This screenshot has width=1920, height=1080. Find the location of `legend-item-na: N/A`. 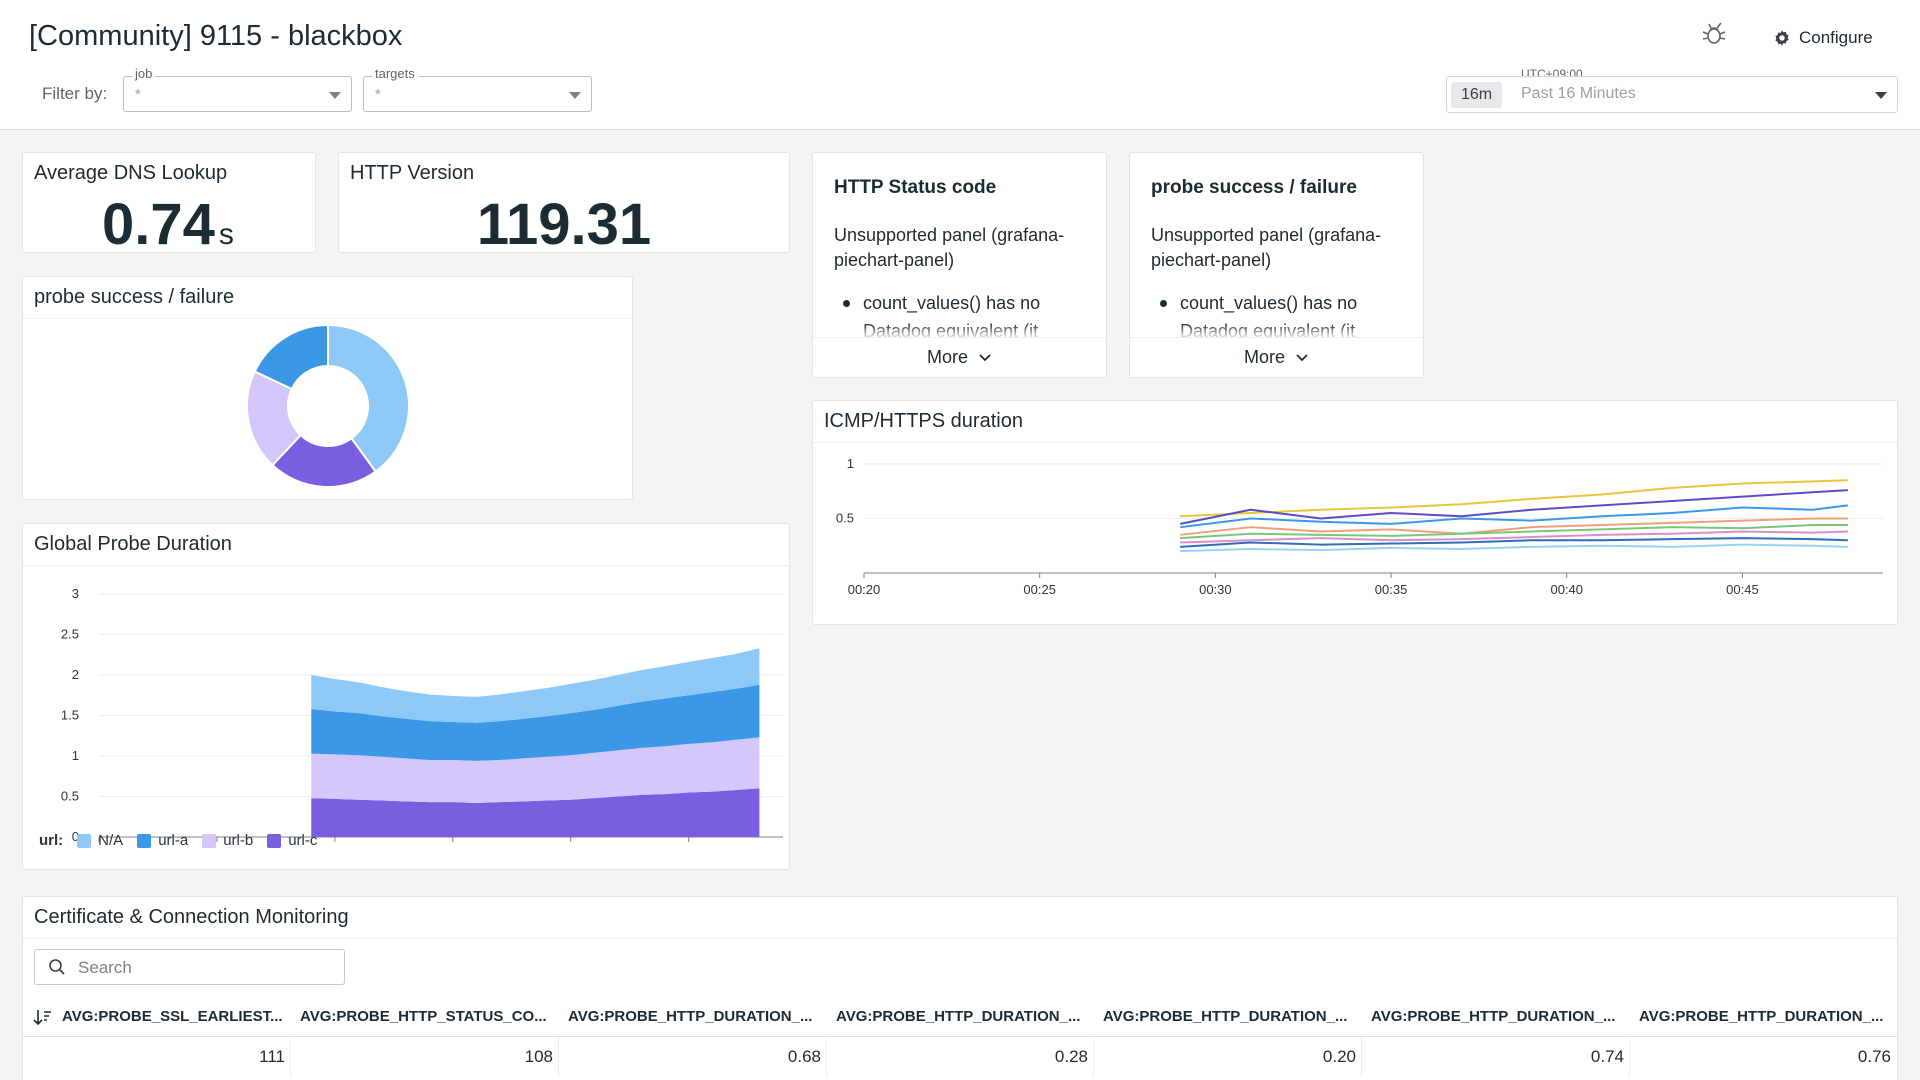

legend-item-na: N/A is located at coordinates (100, 840).